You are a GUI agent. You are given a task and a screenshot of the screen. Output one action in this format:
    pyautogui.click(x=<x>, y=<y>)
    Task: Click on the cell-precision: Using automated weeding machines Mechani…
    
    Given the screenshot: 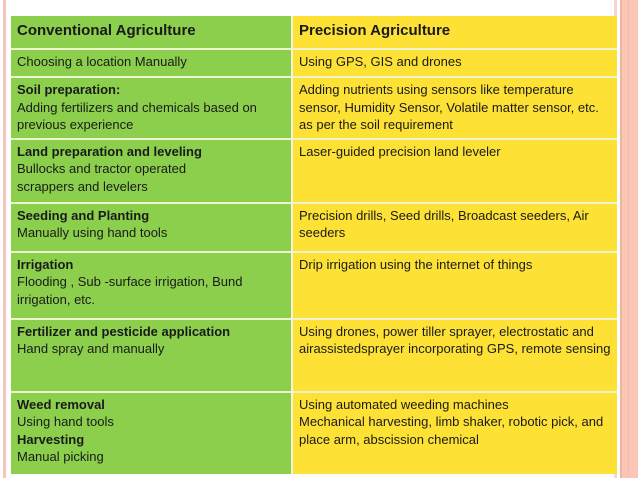 What is the action you would take?
    pyautogui.click(x=454, y=432)
    